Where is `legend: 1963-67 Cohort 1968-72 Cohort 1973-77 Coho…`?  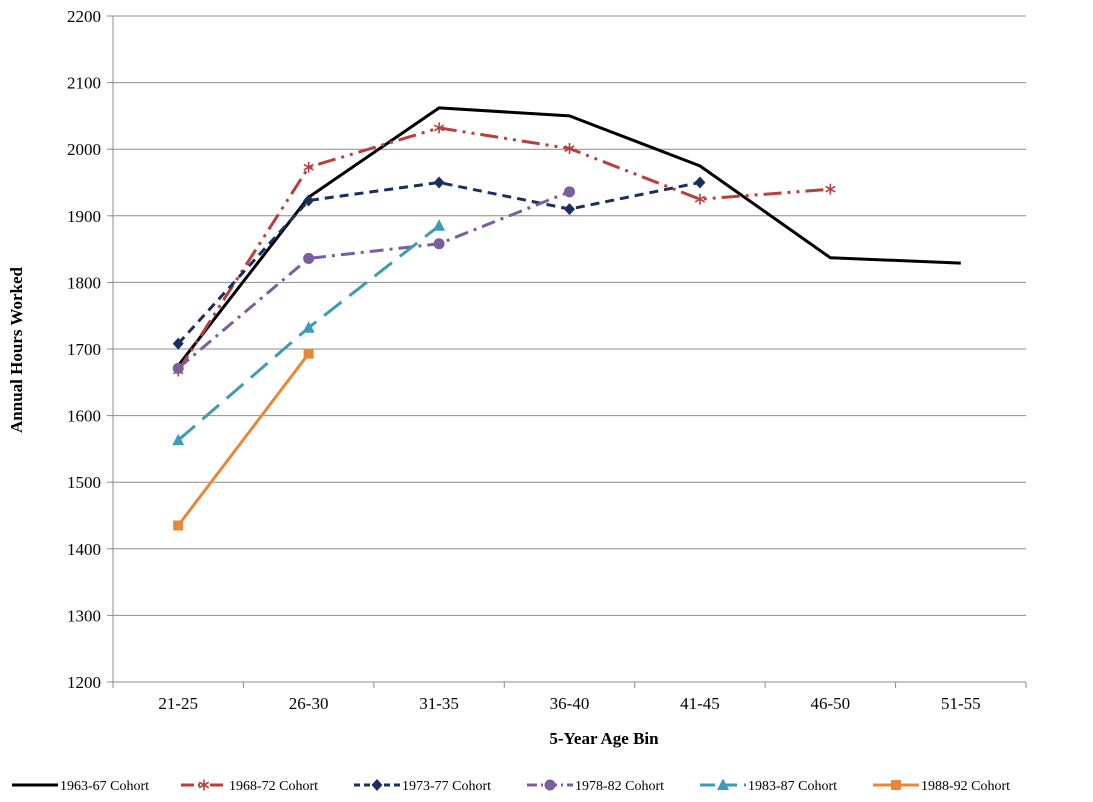 legend: 1963-67 Cohort 1968-72 Cohort 1973-77 Coho… is located at coordinates (511, 786).